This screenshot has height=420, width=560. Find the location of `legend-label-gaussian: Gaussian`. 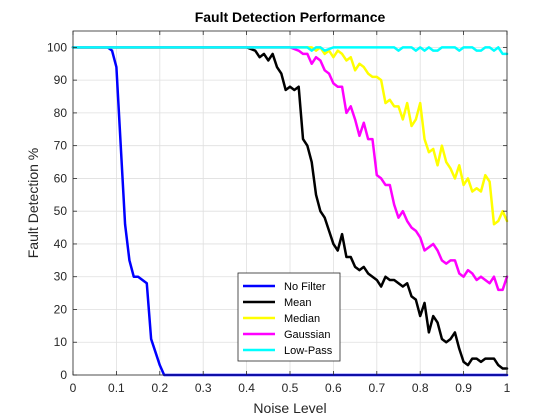

legend-label-gaussian: Gaussian is located at coordinates (307, 335).